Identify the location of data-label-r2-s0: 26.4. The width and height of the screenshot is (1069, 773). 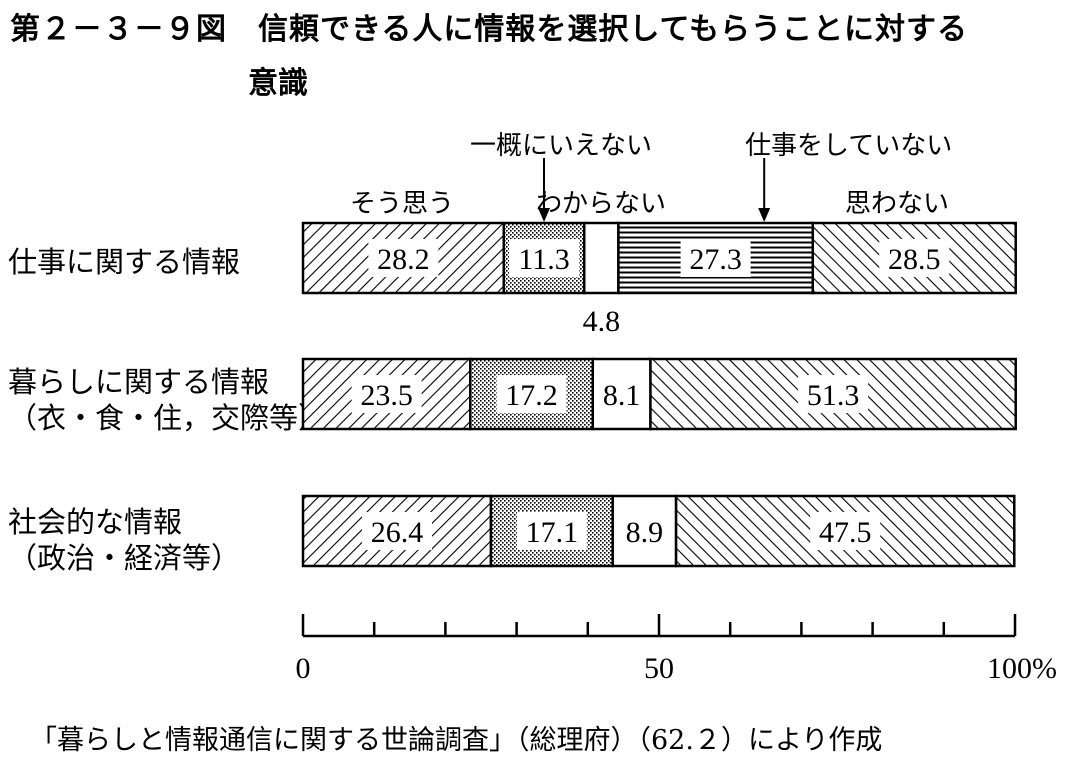
(397, 532).